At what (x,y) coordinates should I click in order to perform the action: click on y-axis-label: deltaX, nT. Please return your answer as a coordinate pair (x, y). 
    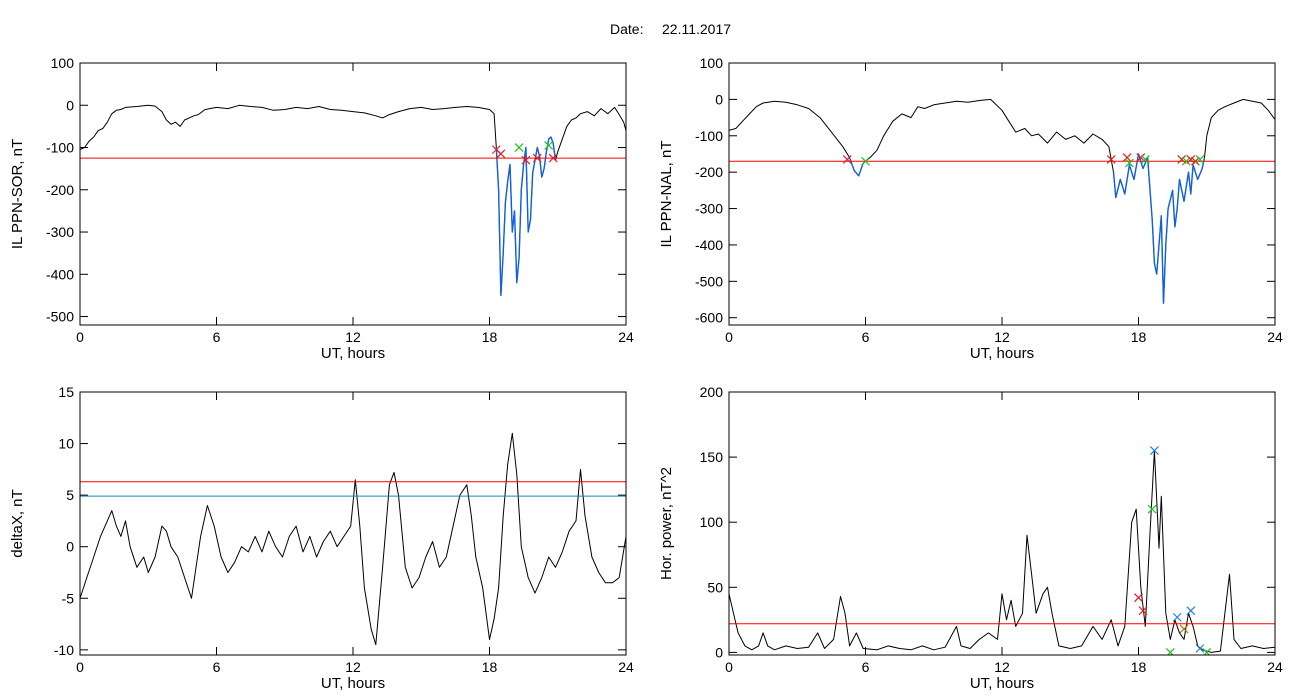
    Looking at the image, I should click on (17, 523).